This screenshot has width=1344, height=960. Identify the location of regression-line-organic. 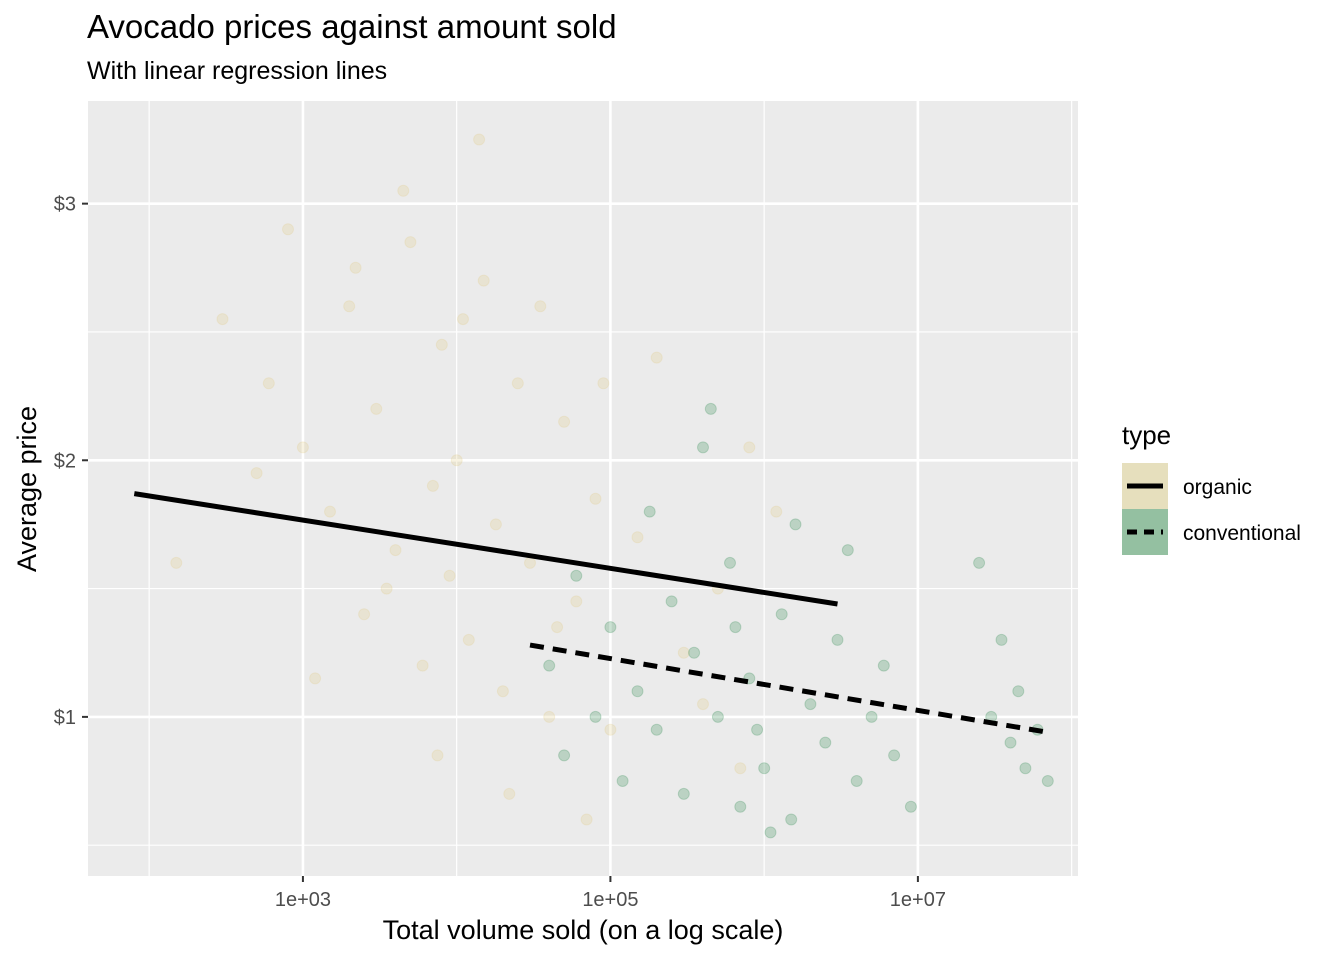
(485, 549).